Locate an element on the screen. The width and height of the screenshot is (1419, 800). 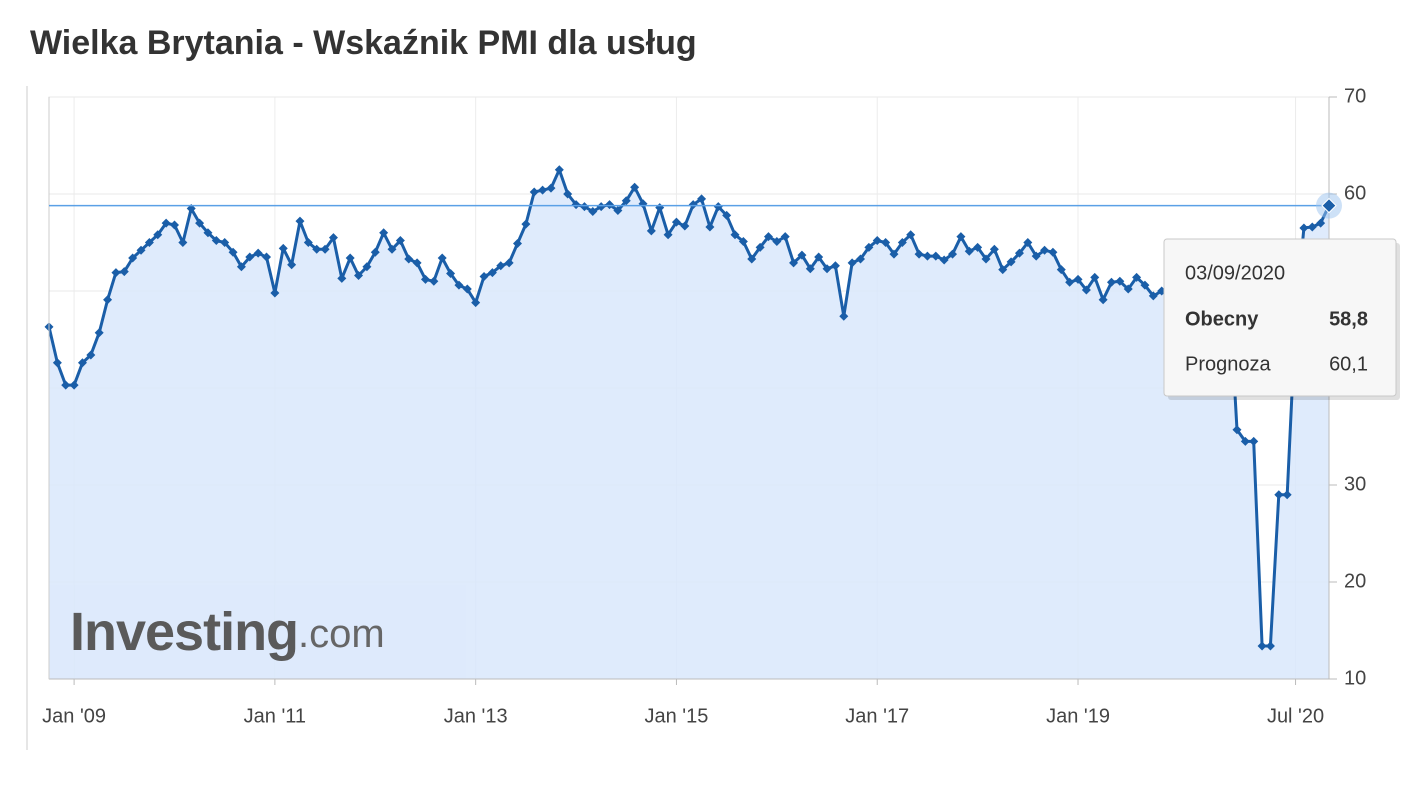
tooltip-label: Obecny is located at coordinates (1222, 319).